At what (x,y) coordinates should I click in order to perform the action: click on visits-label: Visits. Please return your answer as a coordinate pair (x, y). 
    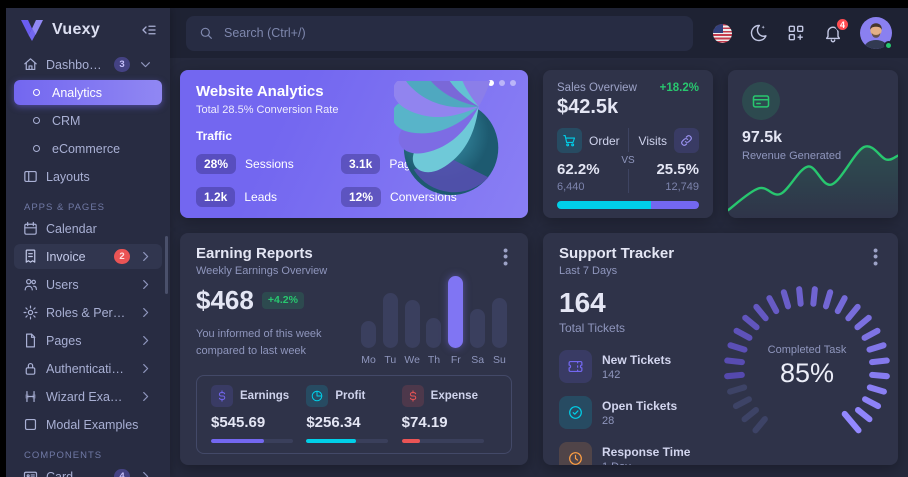
    Looking at the image, I should click on (652, 140).